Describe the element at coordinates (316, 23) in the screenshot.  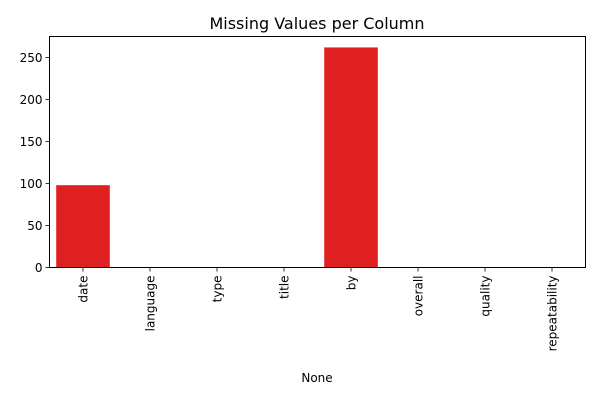
I see `chart-title: Missing Values per Column` at that location.